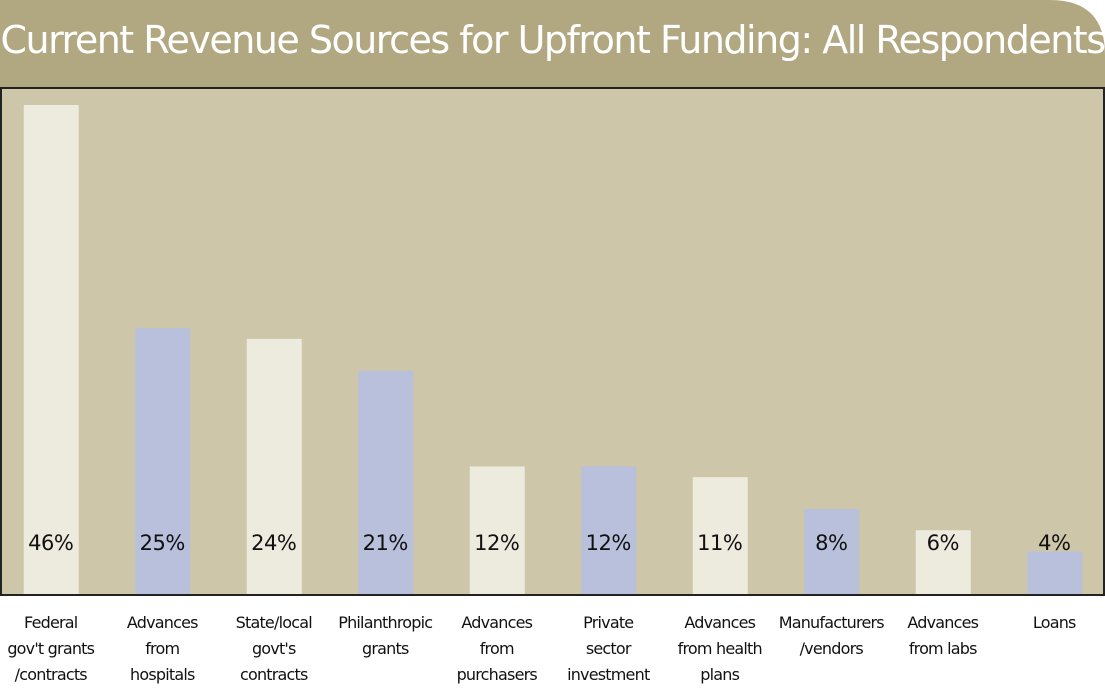 The image size is (1105, 691). Describe the element at coordinates (831, 543) in the screenshot. I see `value-label: 8%` at that location.